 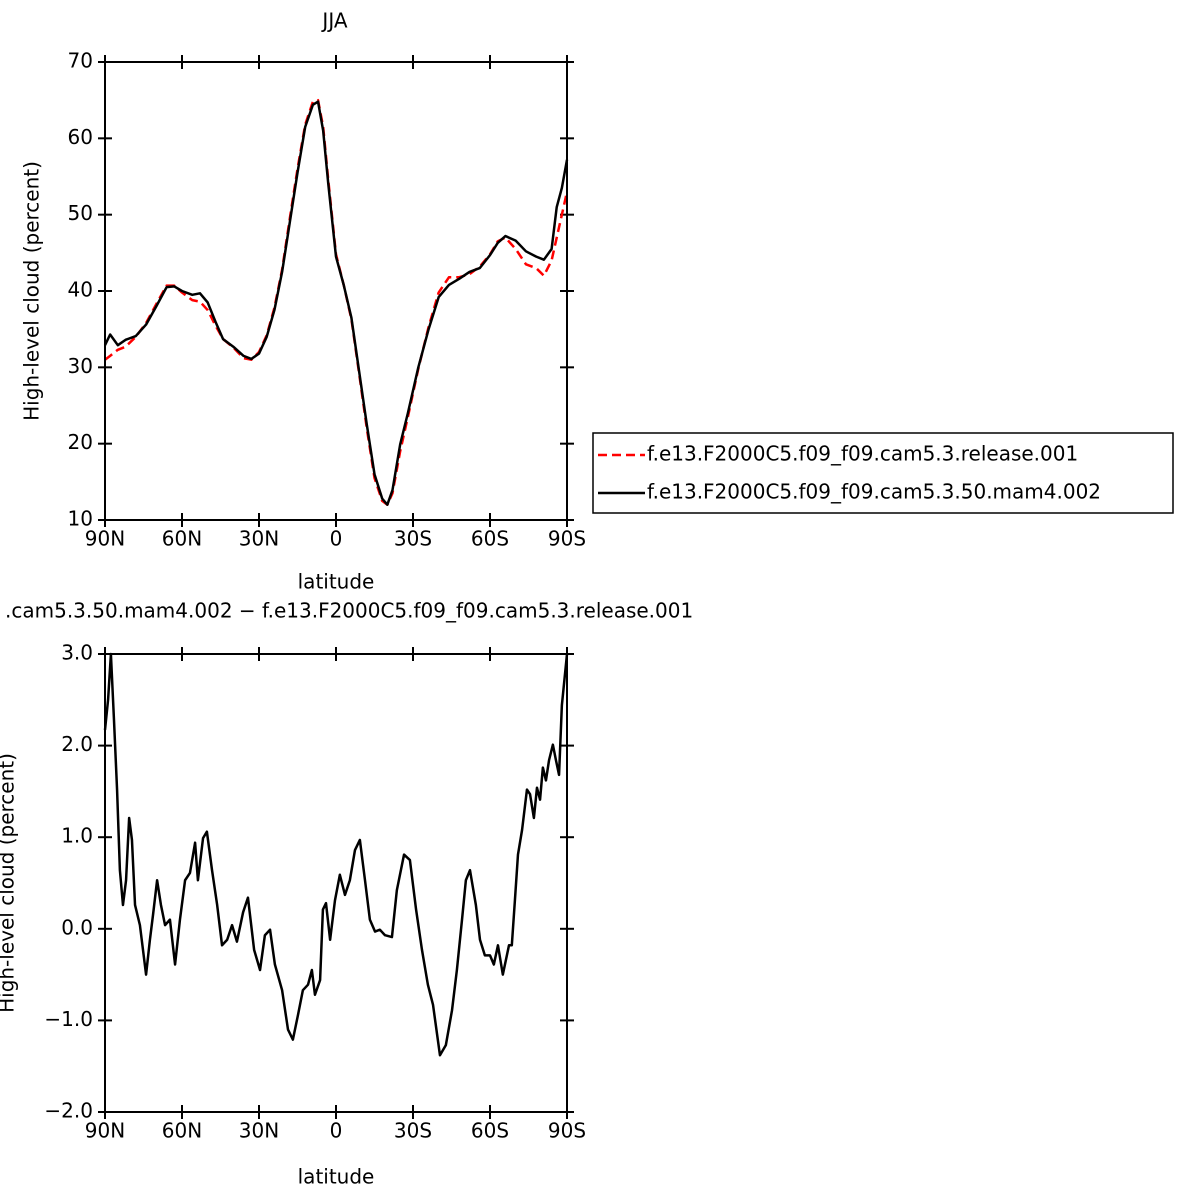 I want to click on chart-title: JJA, so click(x=333, y=21).